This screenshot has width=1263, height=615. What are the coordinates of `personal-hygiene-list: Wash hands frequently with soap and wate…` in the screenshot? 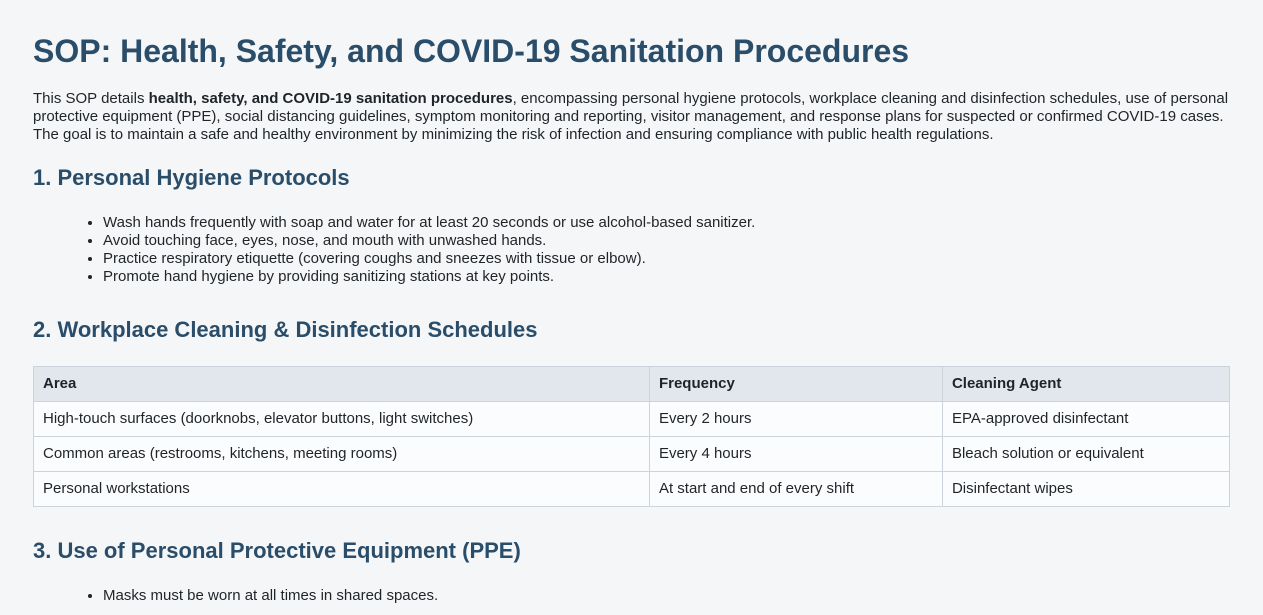 It's located at (631, 250).